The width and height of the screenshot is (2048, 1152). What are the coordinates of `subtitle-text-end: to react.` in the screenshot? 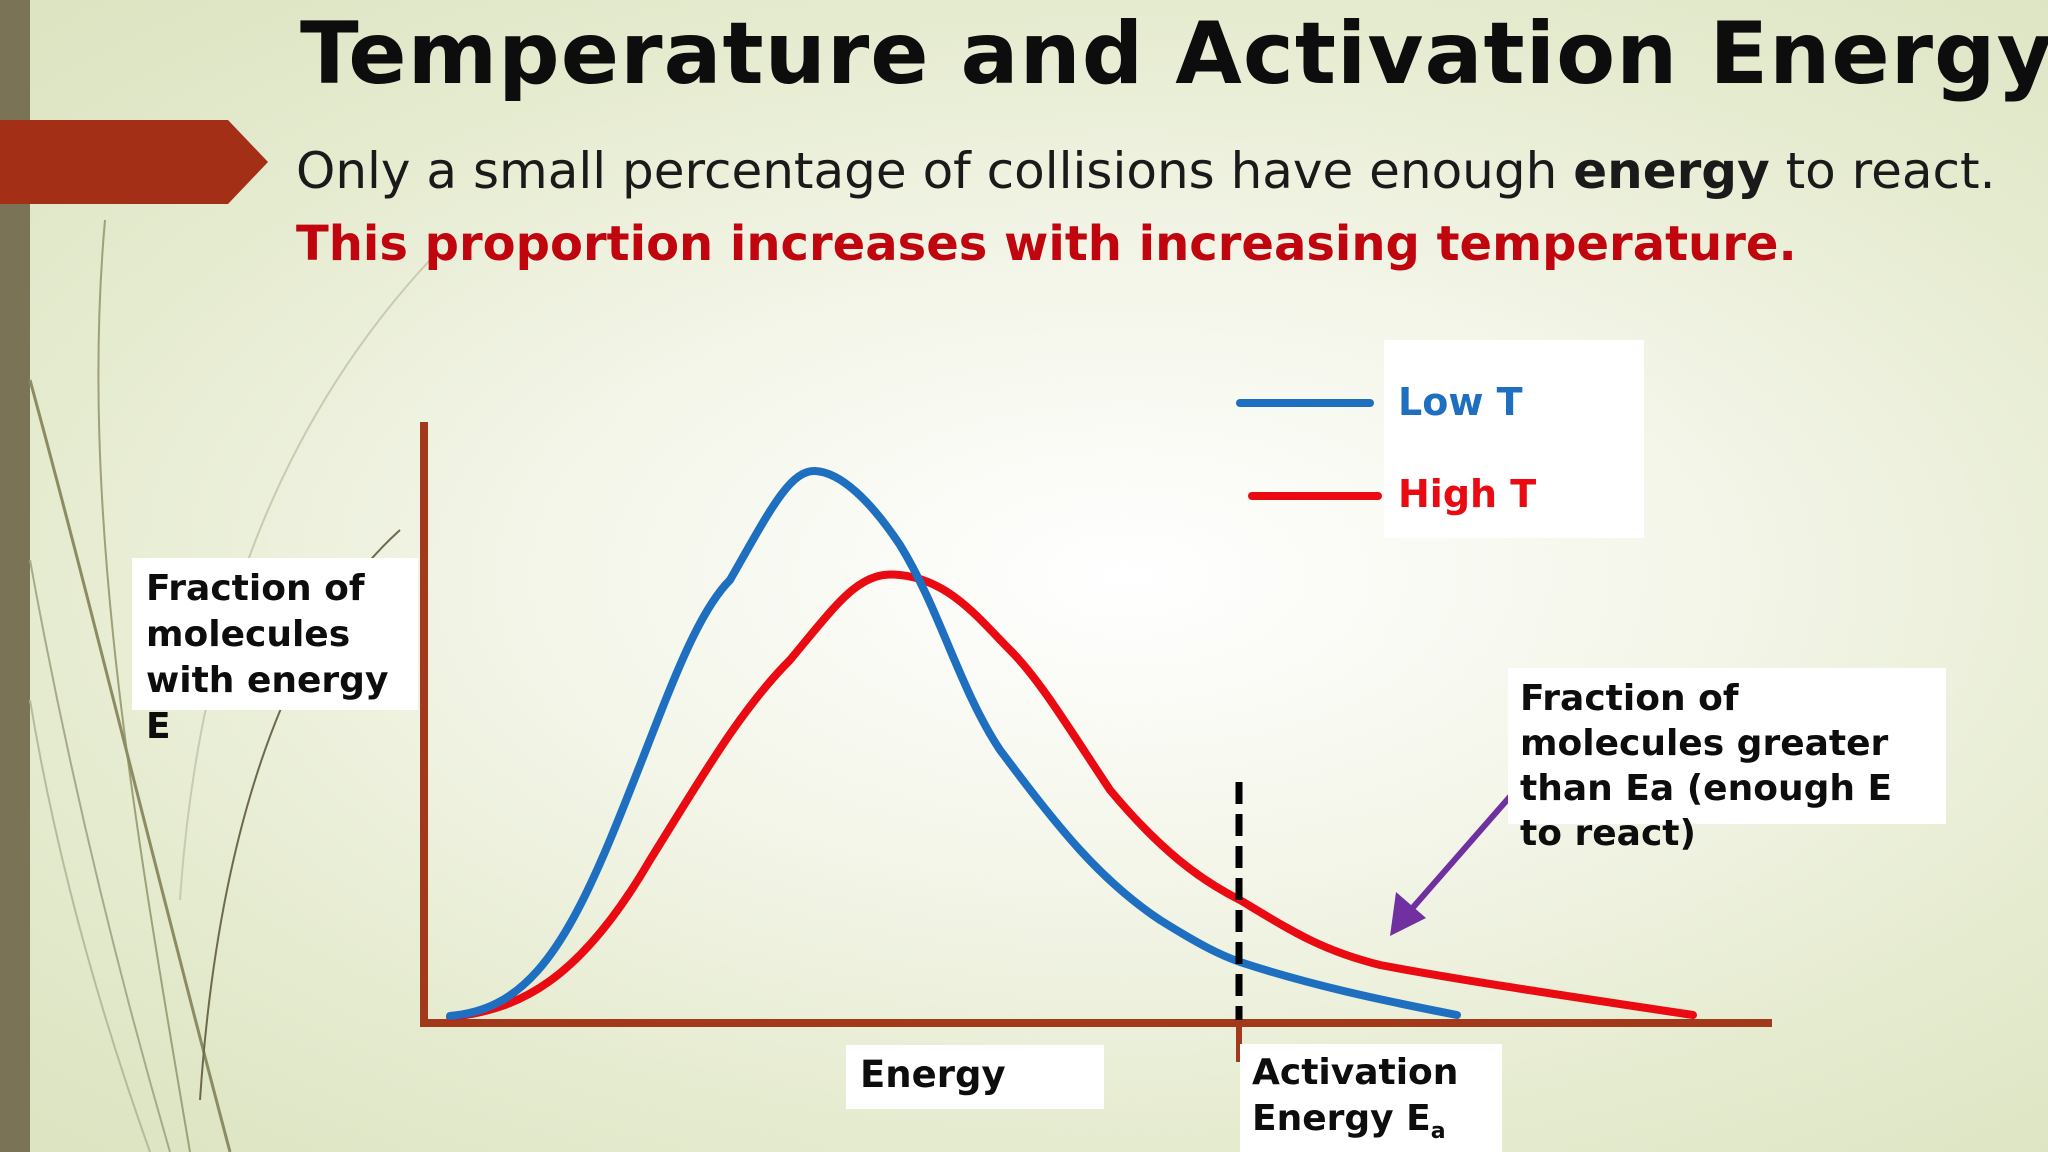 It's located at (1882, 171).